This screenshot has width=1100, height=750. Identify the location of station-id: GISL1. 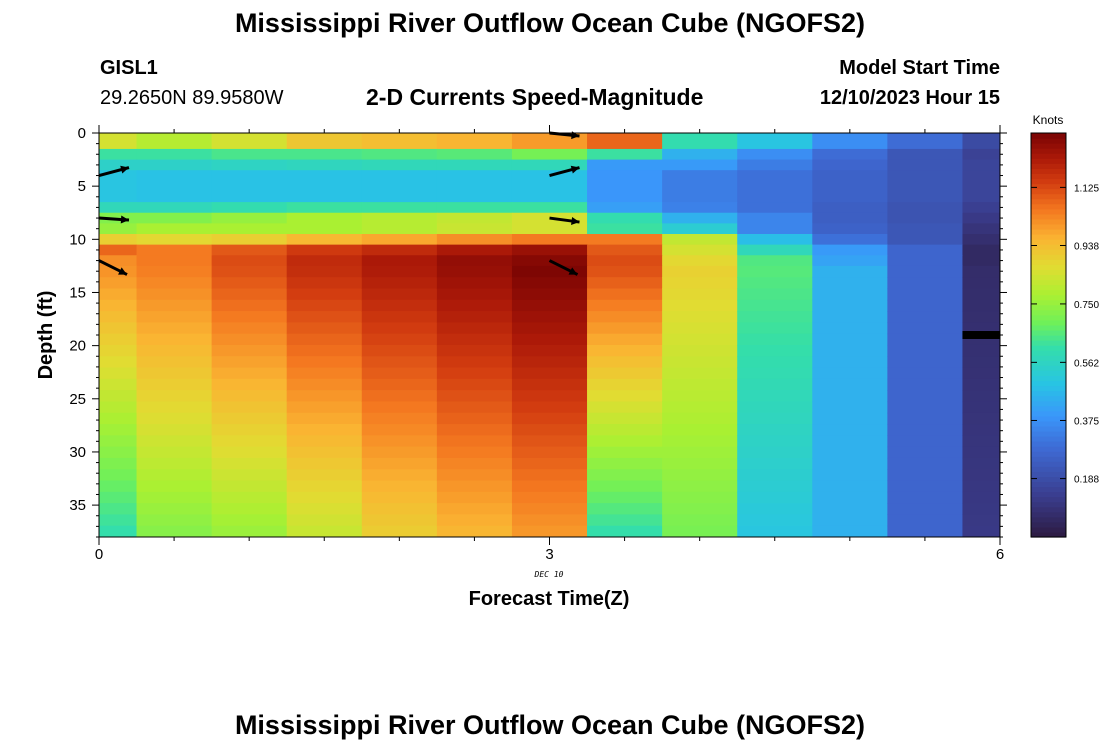
(129, 68).